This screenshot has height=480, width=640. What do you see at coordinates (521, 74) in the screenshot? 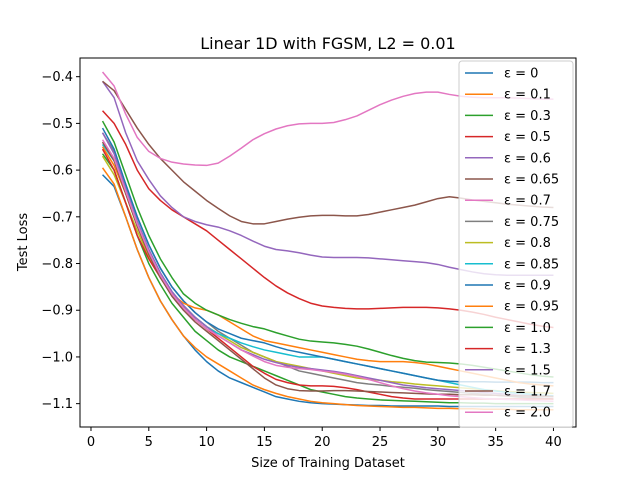
I see `legend-label: ε = 0` at bounding box center [521, 74].